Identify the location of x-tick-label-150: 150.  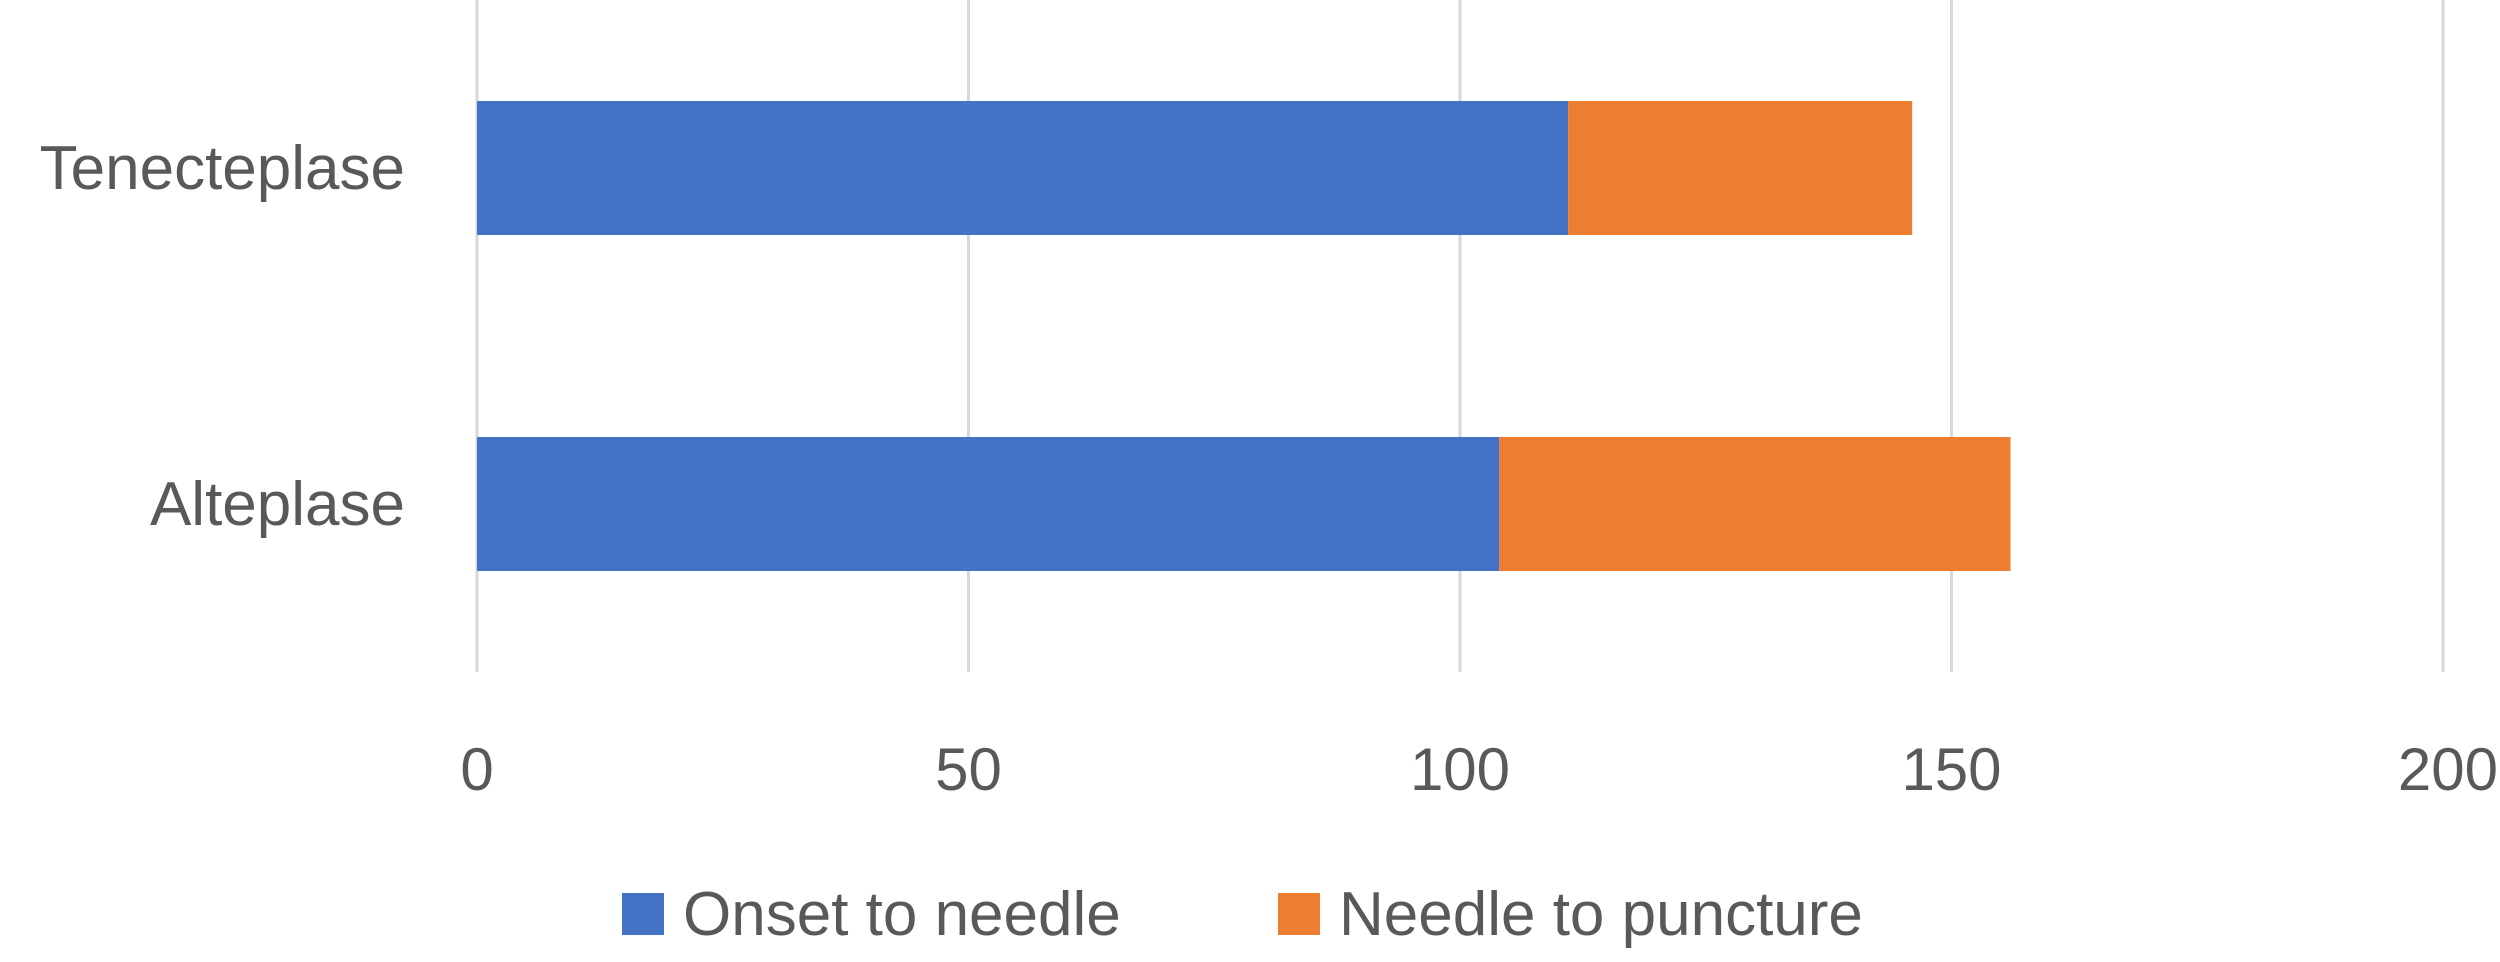
(1951, 769).